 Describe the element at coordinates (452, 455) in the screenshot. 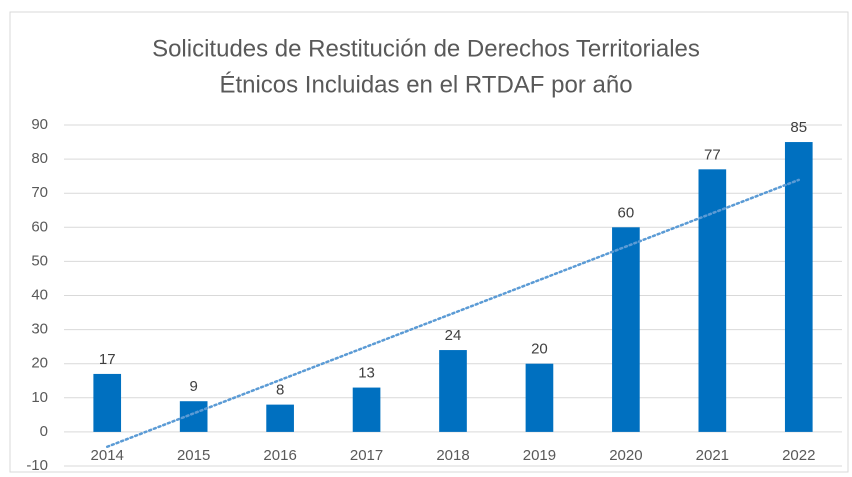

I see `x-tick-label: 2018` at that location.